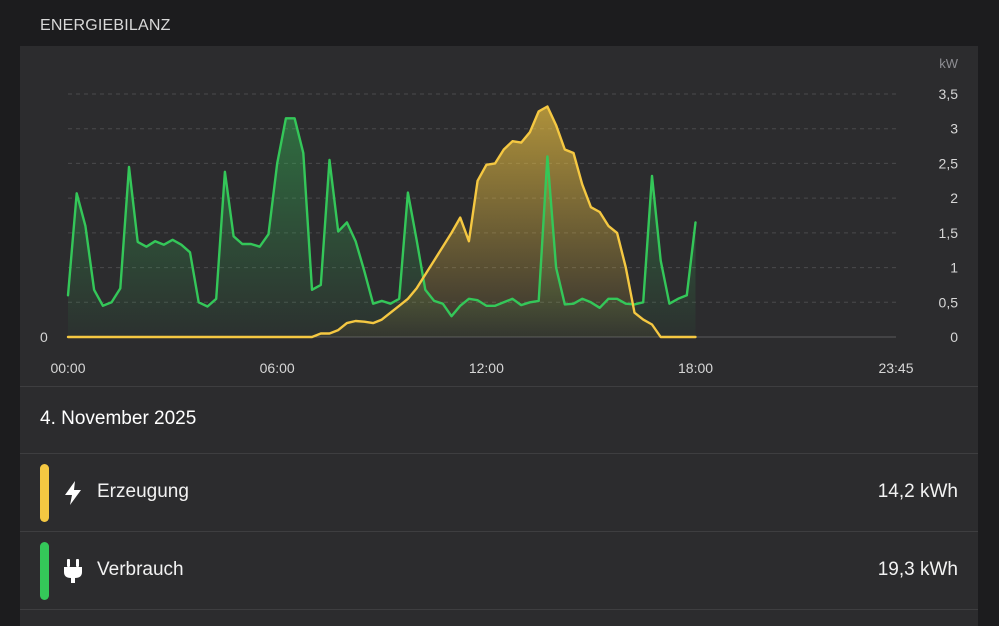 The height and width of the screenshot is (626, 999). I want to click on x-tick-label: 12:00, so click(486, 368).